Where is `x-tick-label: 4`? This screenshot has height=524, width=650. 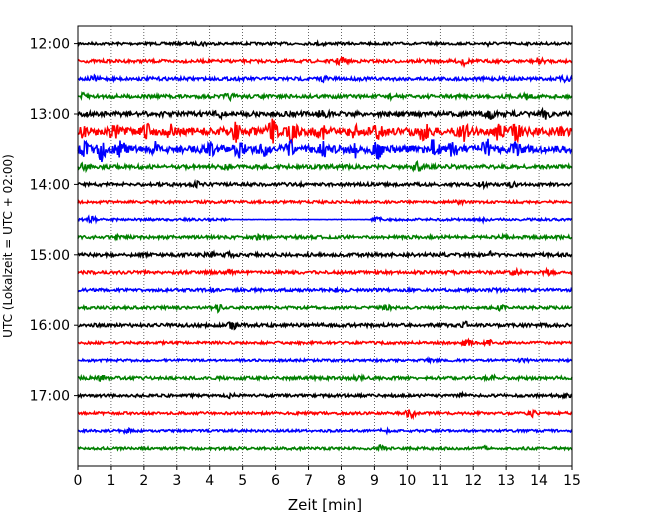 x-tick-label: 4 is located at coordinates (209, 481).